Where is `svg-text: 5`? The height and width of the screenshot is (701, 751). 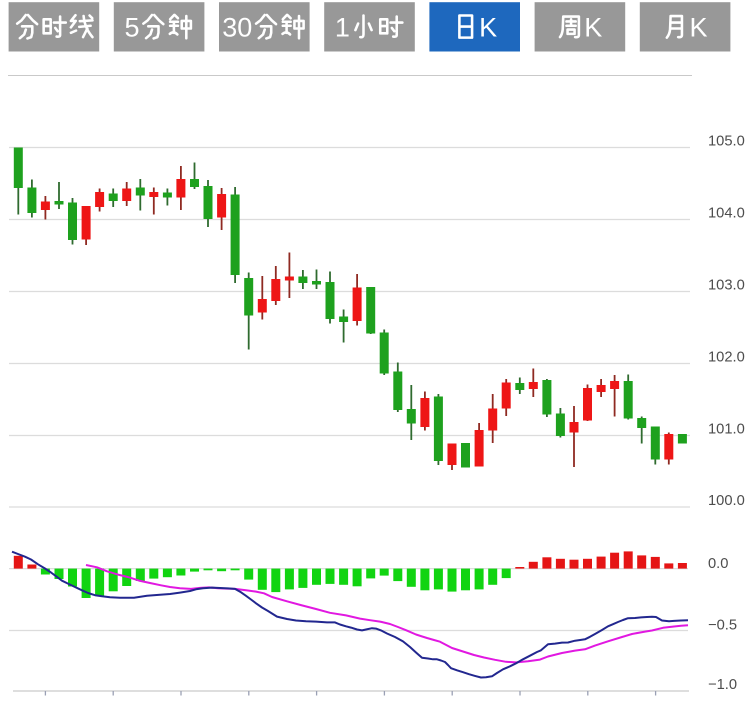 svg-text: 5 is located at coordinates (132, 27).